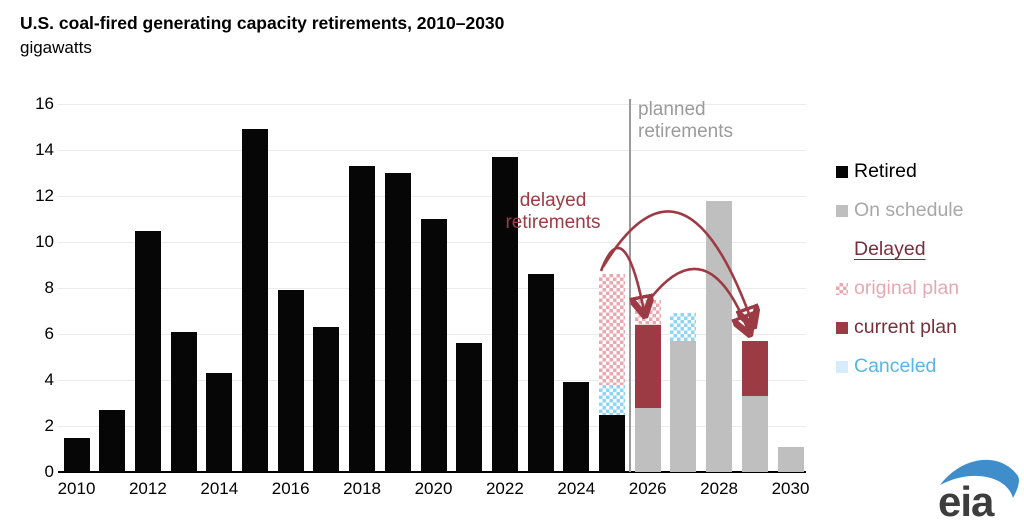 The width and height of the screenshot is (1024, 531). I want to click on y-tick-2: 2, so click(49, 425).